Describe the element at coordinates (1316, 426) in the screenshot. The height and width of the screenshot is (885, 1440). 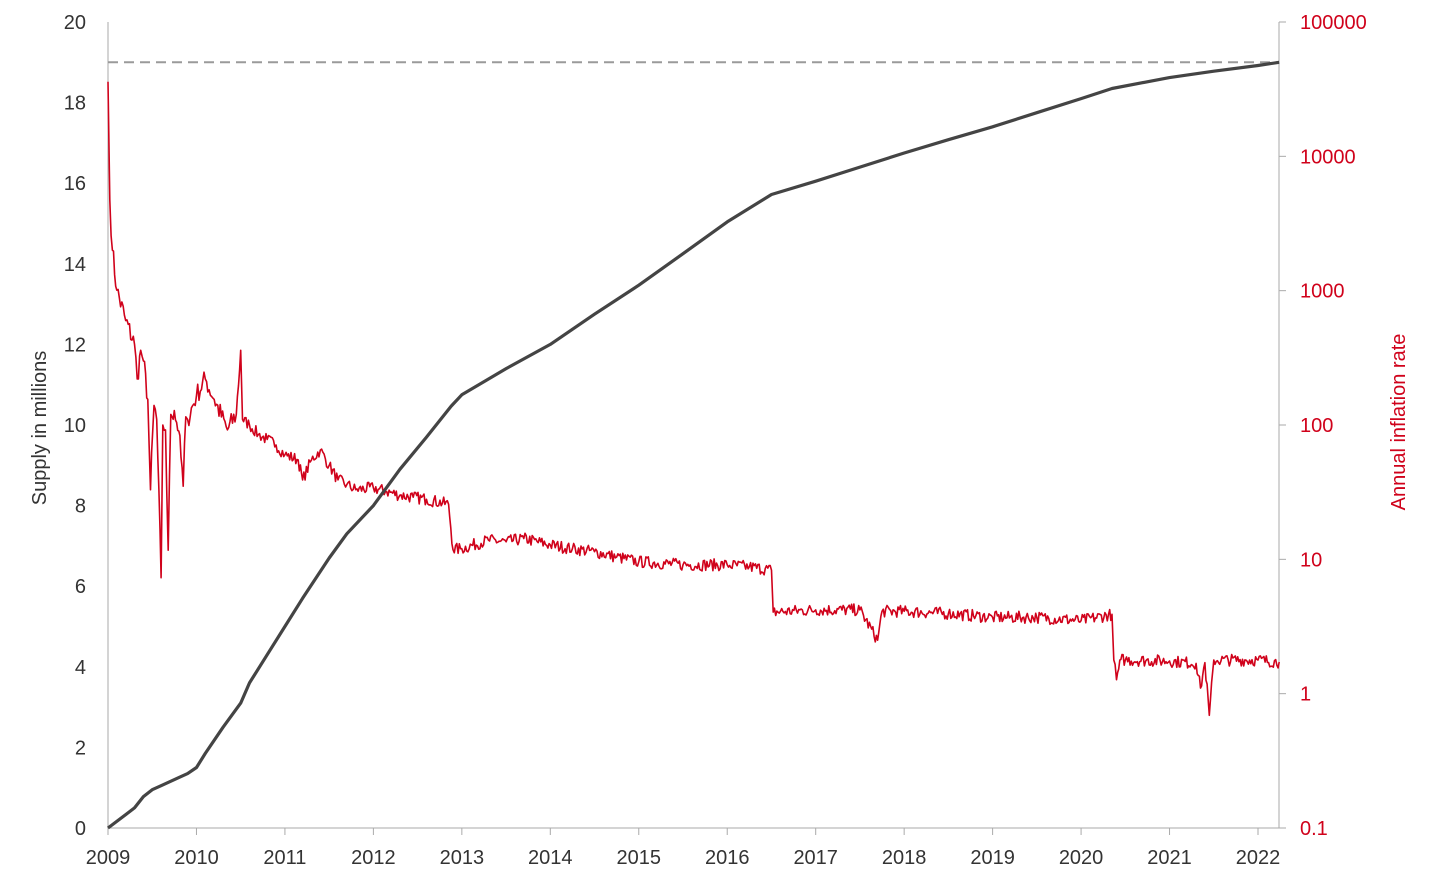
I see `y2-tick-label: 100` at that location.